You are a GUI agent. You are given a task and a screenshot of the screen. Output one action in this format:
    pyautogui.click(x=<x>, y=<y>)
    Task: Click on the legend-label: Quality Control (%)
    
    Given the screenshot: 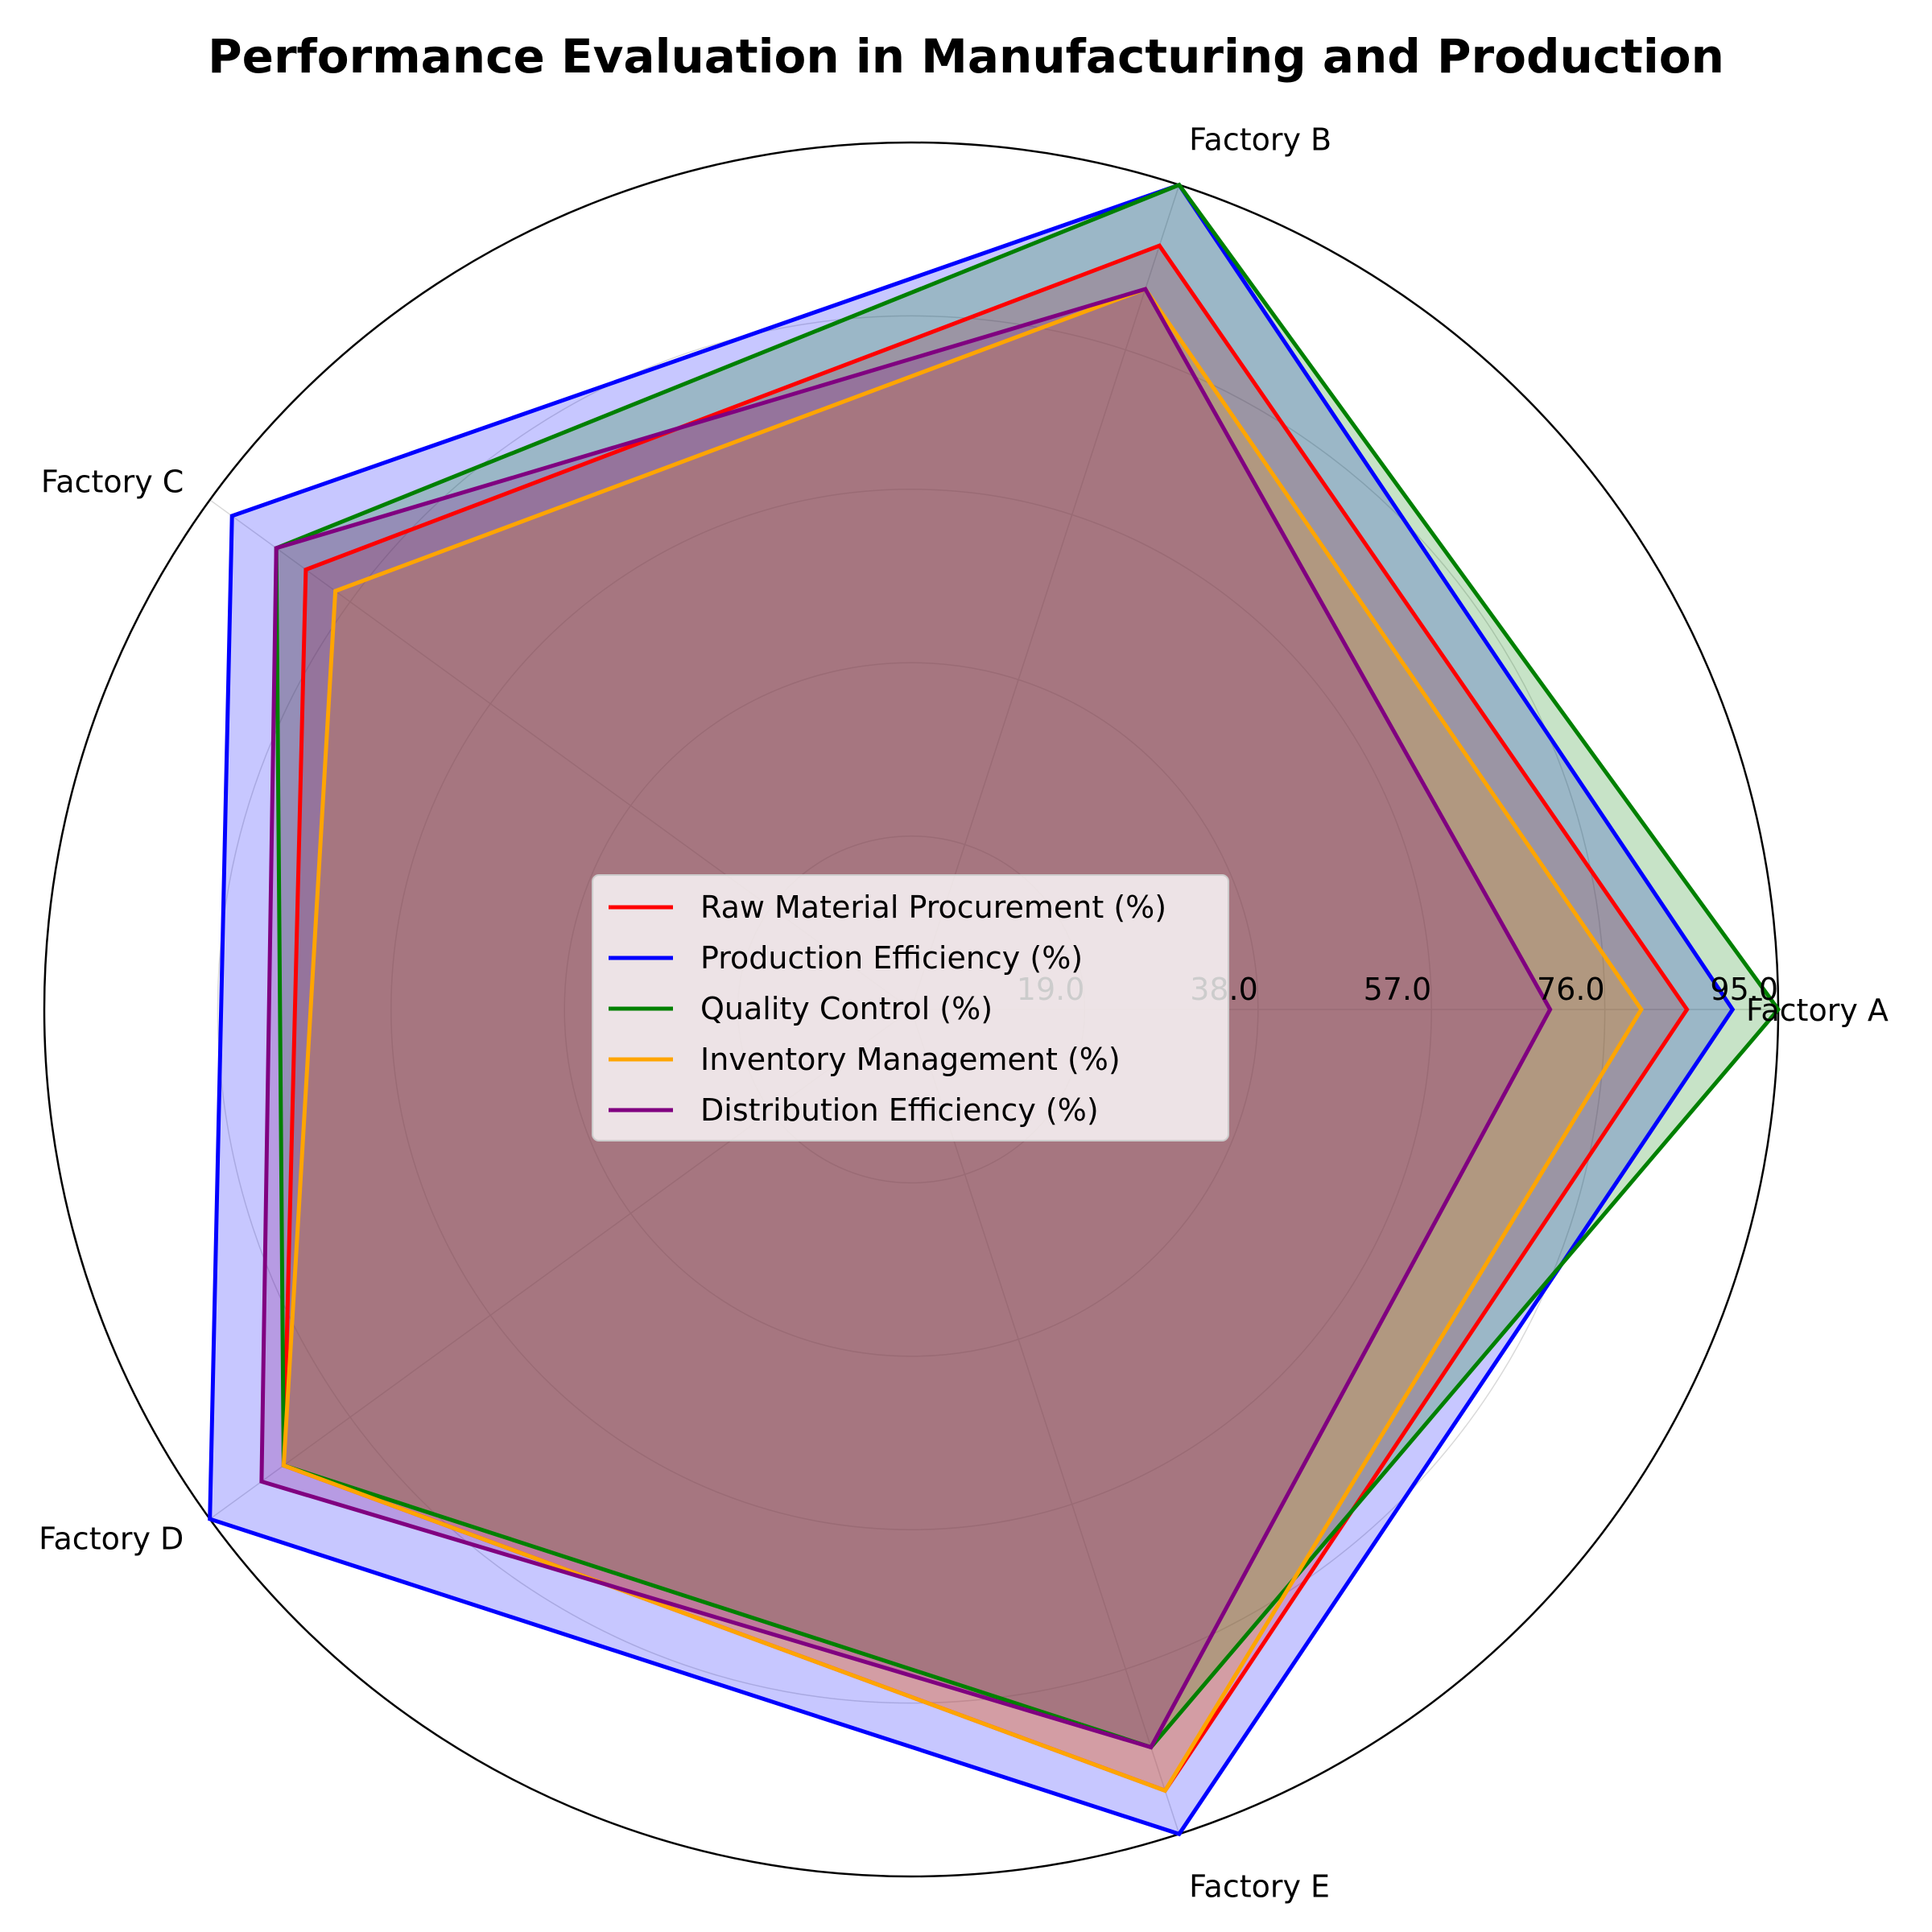 What is the action you would take?
    pyautogui.click(x=846, y=1008)
    